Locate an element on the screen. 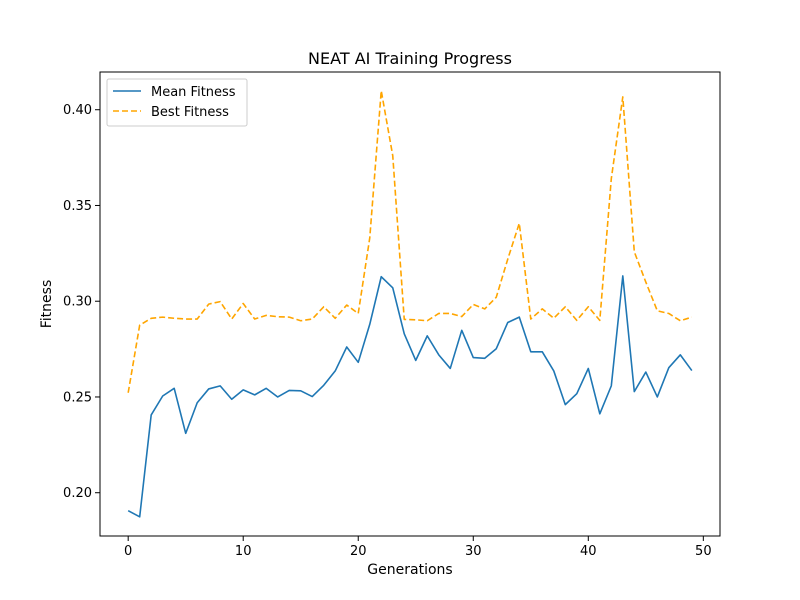  x-axis-label: Generations is located at coordinates (409, 570).